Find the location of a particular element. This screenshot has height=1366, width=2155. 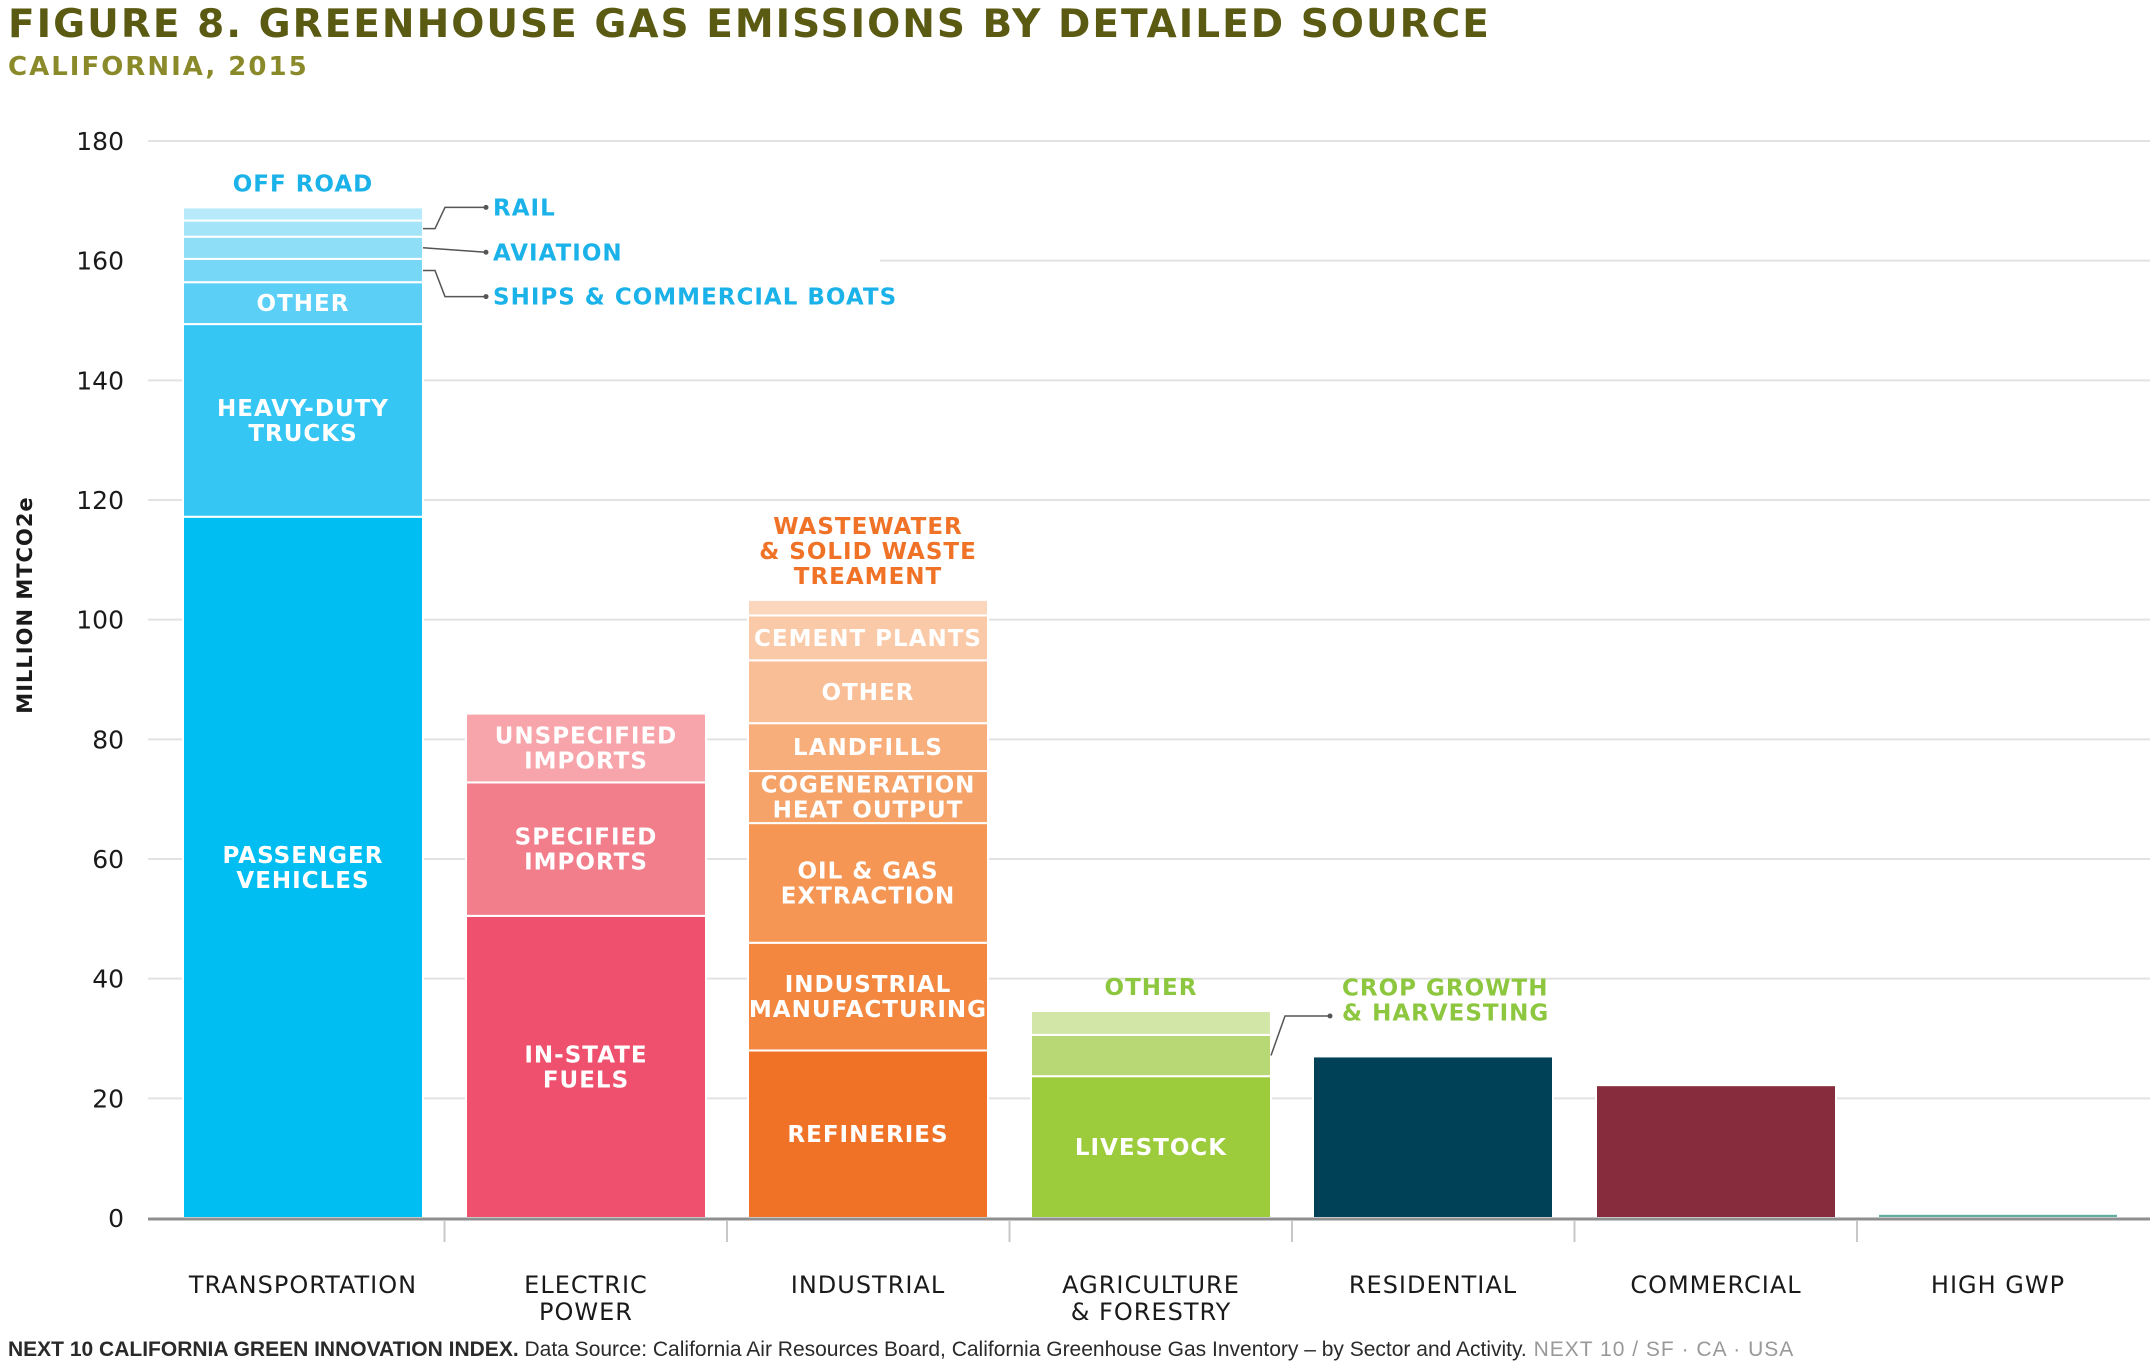

y-axis-ticks: 0 20 40 60 80 100 120 140 160 180 is located at coordinates (100, 680).